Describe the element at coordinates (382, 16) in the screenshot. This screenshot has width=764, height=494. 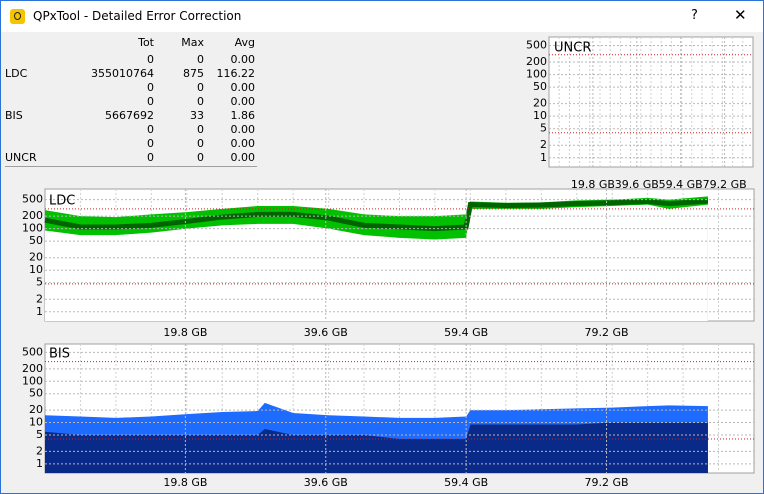
I see `title-bar: QPxTool - Detailed Error Correction ? ✕` at that location.